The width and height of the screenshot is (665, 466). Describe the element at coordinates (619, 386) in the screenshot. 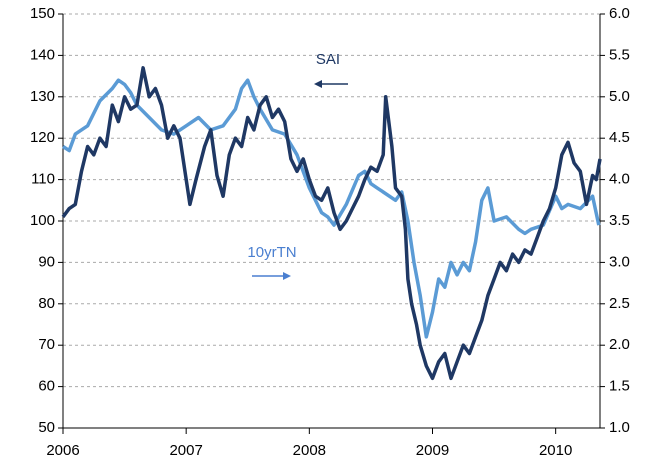

I see `y2-tick-label: 1.5` at that location.